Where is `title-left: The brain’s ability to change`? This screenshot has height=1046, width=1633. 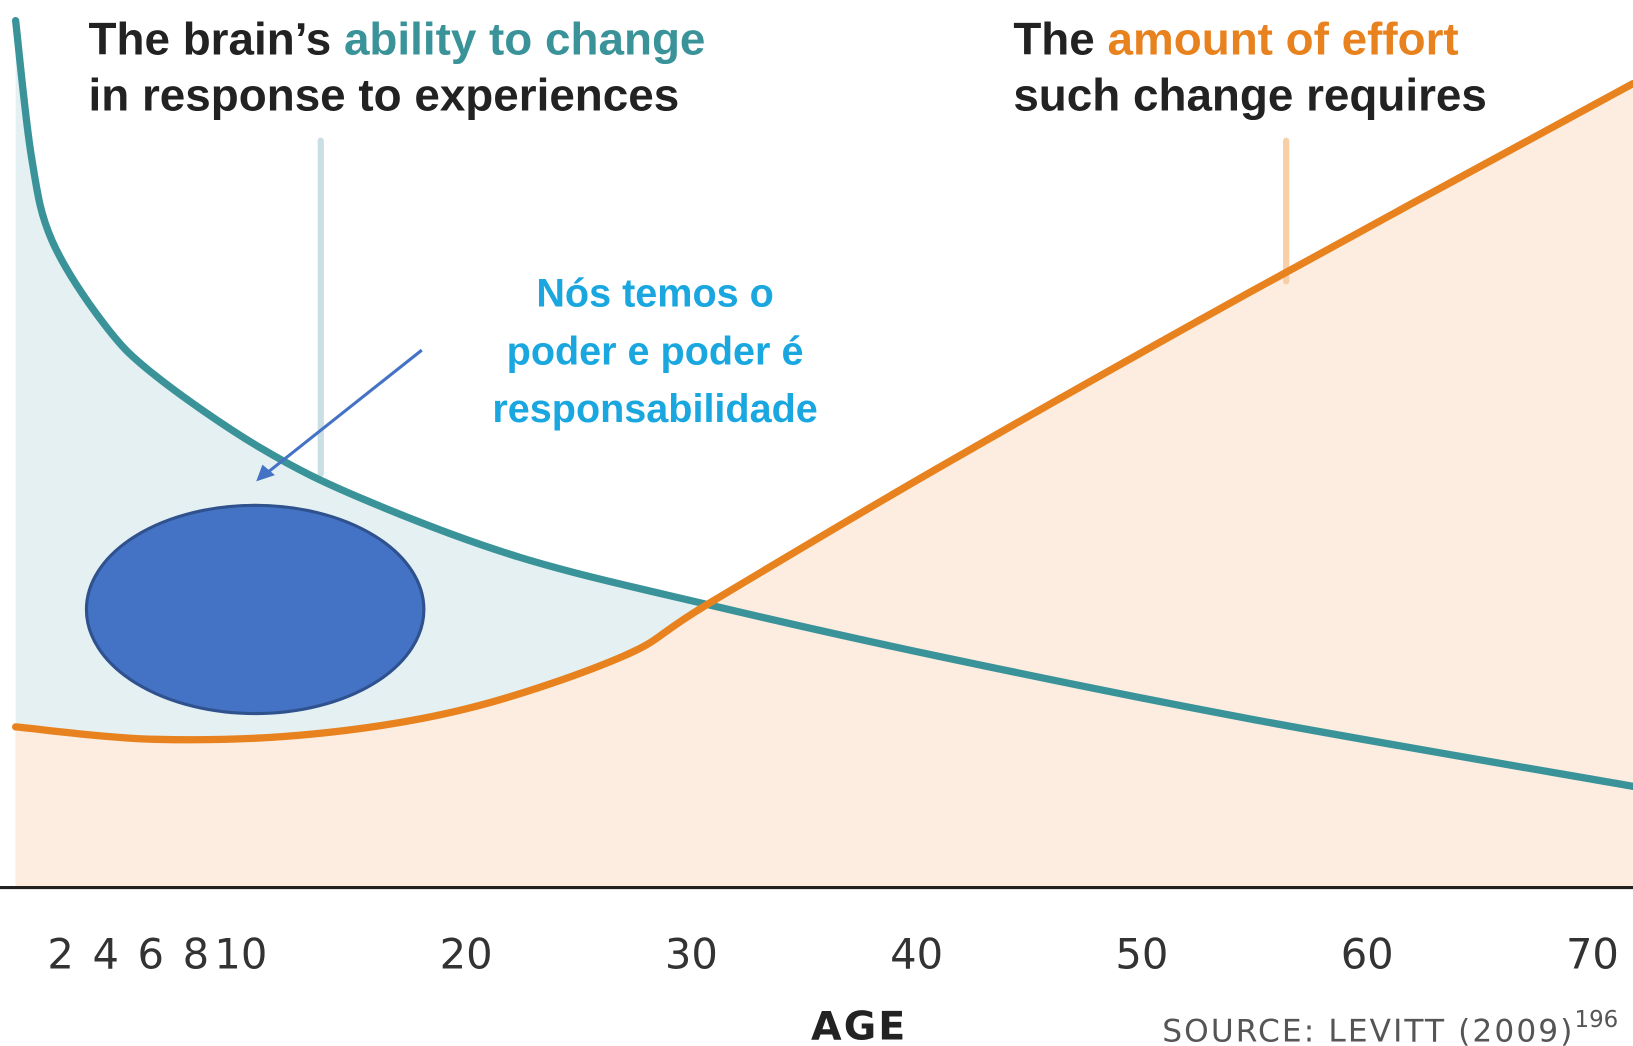
title-left: The brain’s ability to change is located at coordinates (397, 38).